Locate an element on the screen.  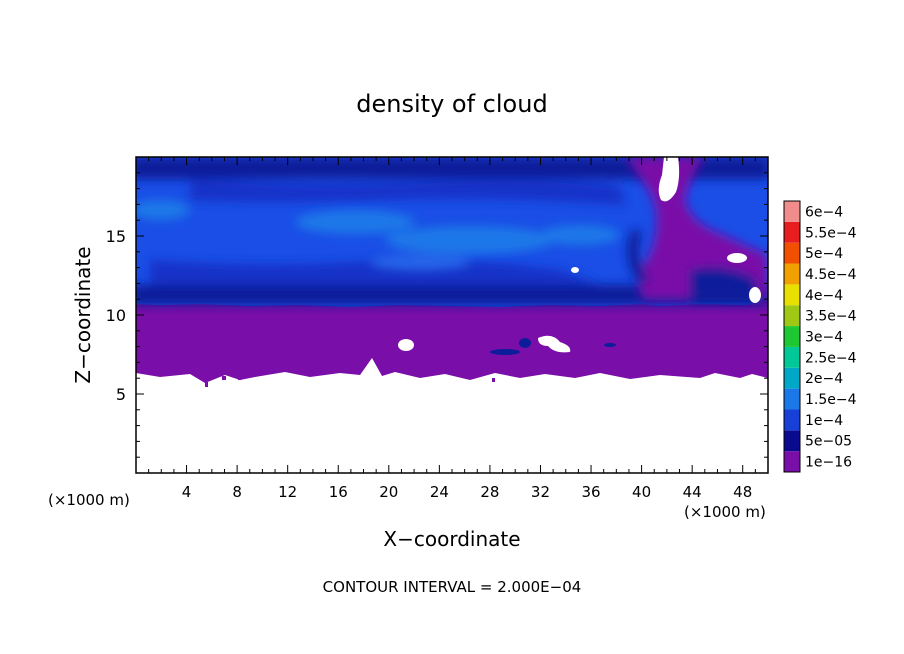
contour-interval-note: CONTOUR INTERVAL = 2.000E−04 is located at coordinates (452, 587).